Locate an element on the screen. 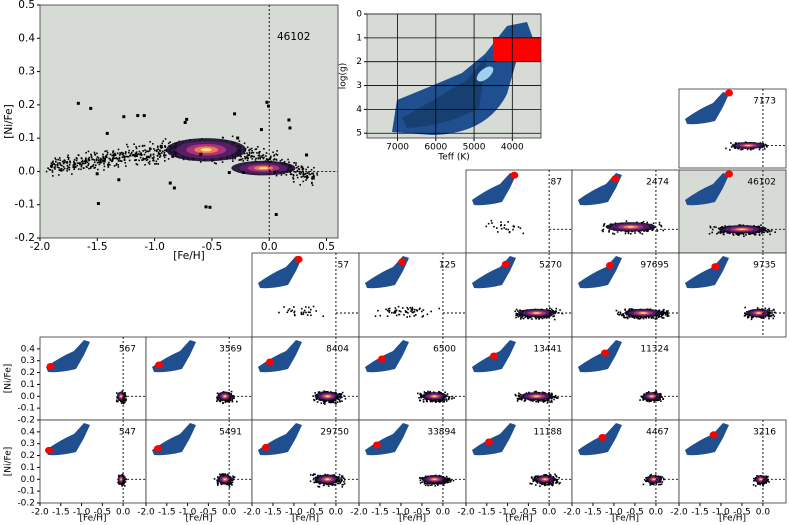 The width and height of the screenshot is (789, 525). panel-count: 8404 is located at coordinates (337, 350).